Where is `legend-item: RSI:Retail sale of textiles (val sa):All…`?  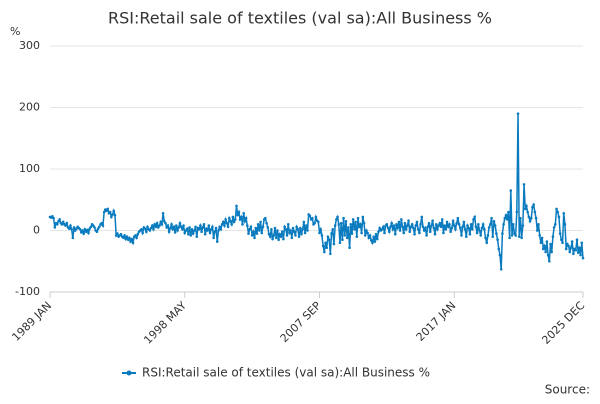 legend-item: RSI:Retail sale of textiles (val sa):All… is located at coordinates (276, 373).